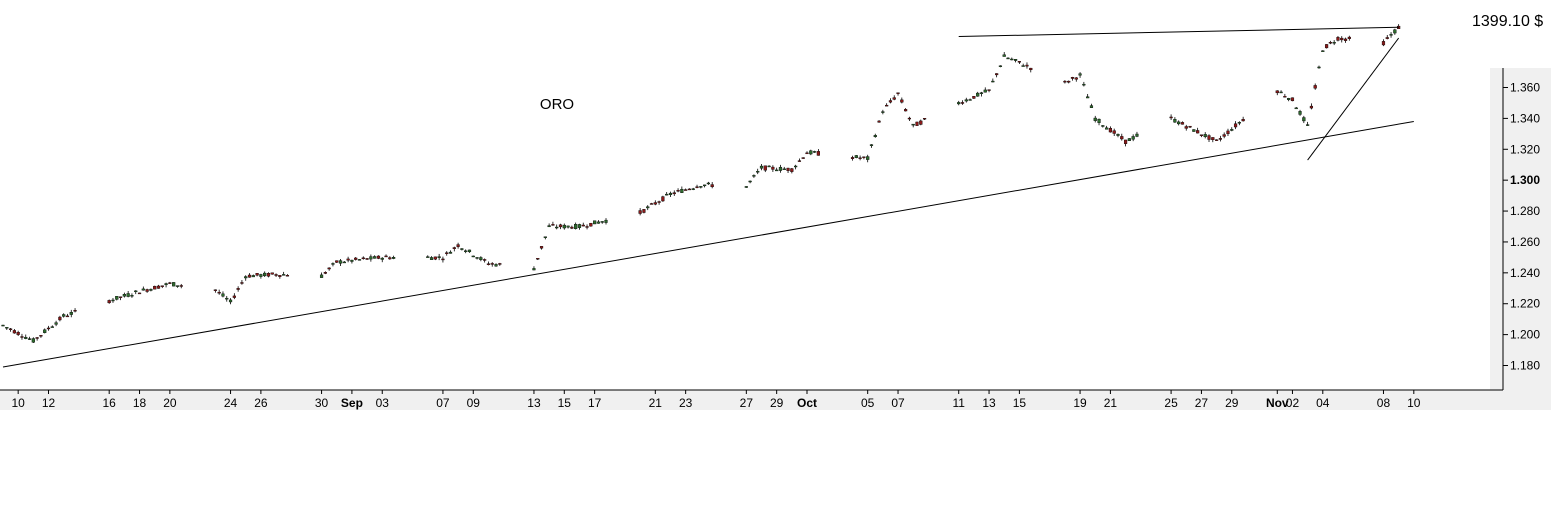  What do you see at coordinates (1525, 180) in the screenshot?
I see `y-tick-label: 1.300` at bounding box center [1525, 180].